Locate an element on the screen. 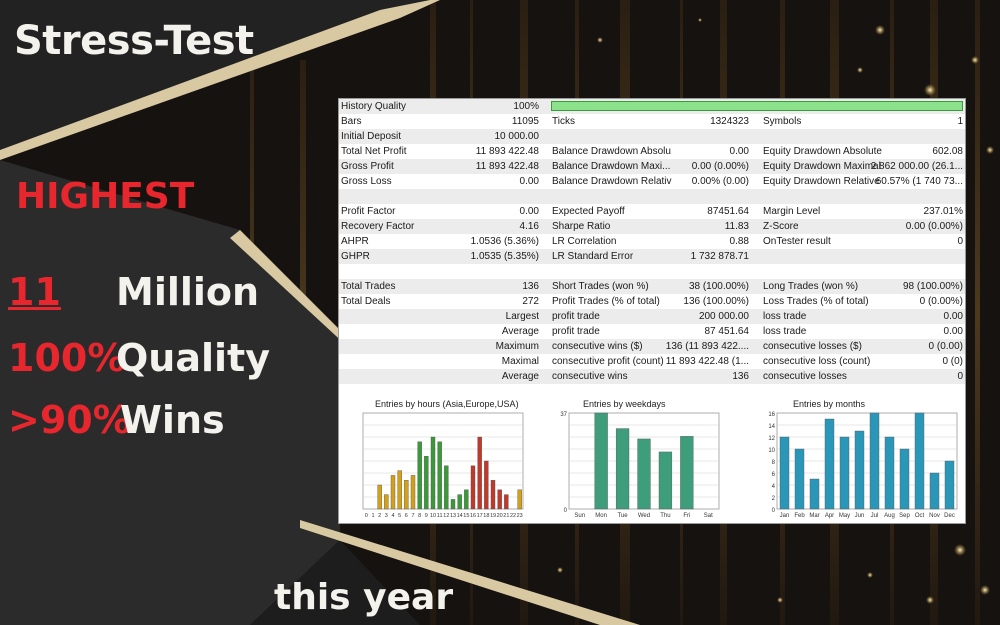  metric-label: consecutive losses ($) is located at coordinates (812, 346).